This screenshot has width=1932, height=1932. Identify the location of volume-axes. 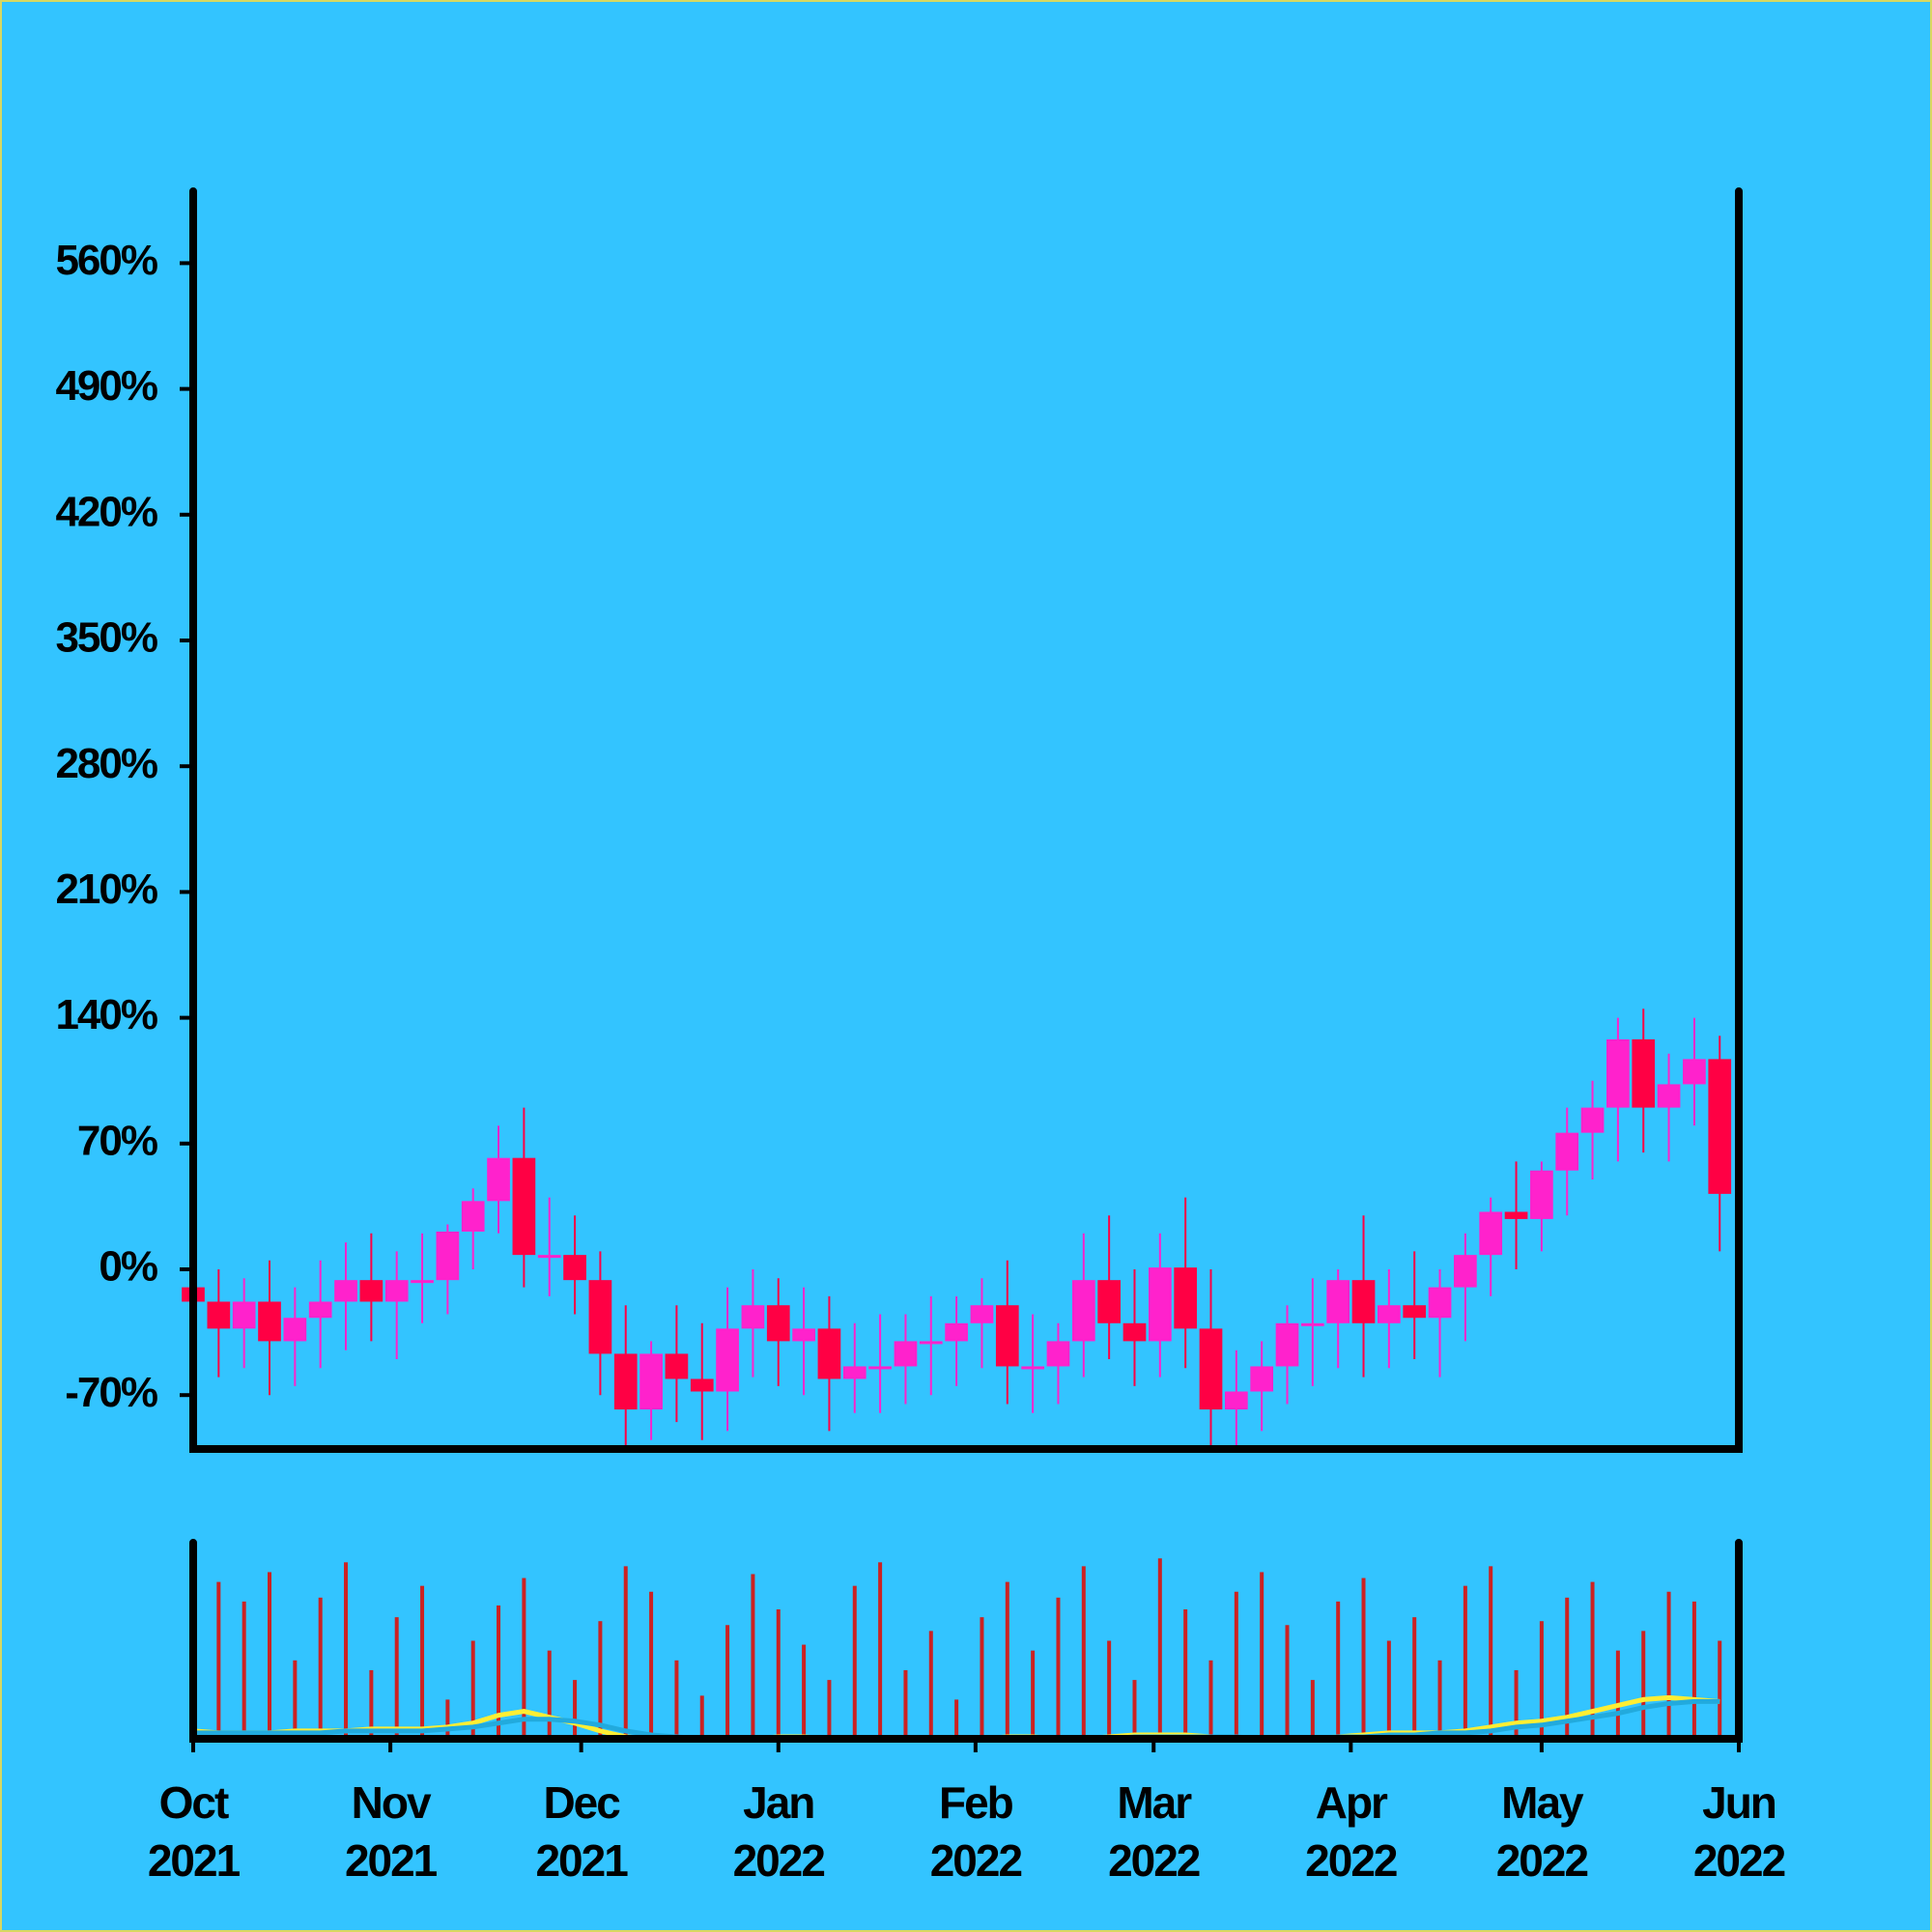
(966, 1641).